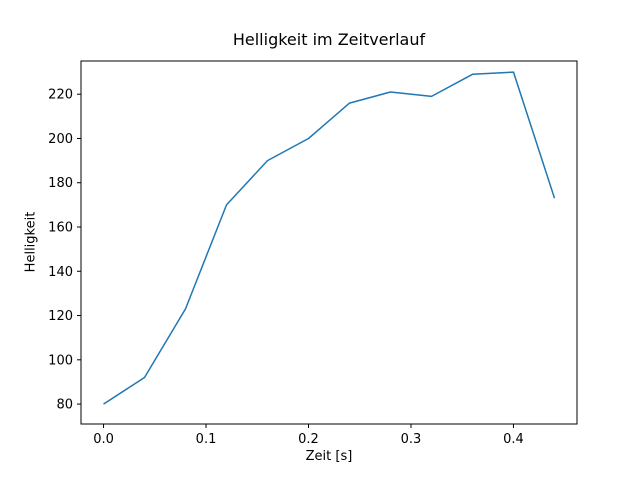 Image resolution: width=640 pixels, height=480 pixels. Describe the element at coordinates (60, 360) in the screenshot. I see `y-tick-label: 100` at that location.